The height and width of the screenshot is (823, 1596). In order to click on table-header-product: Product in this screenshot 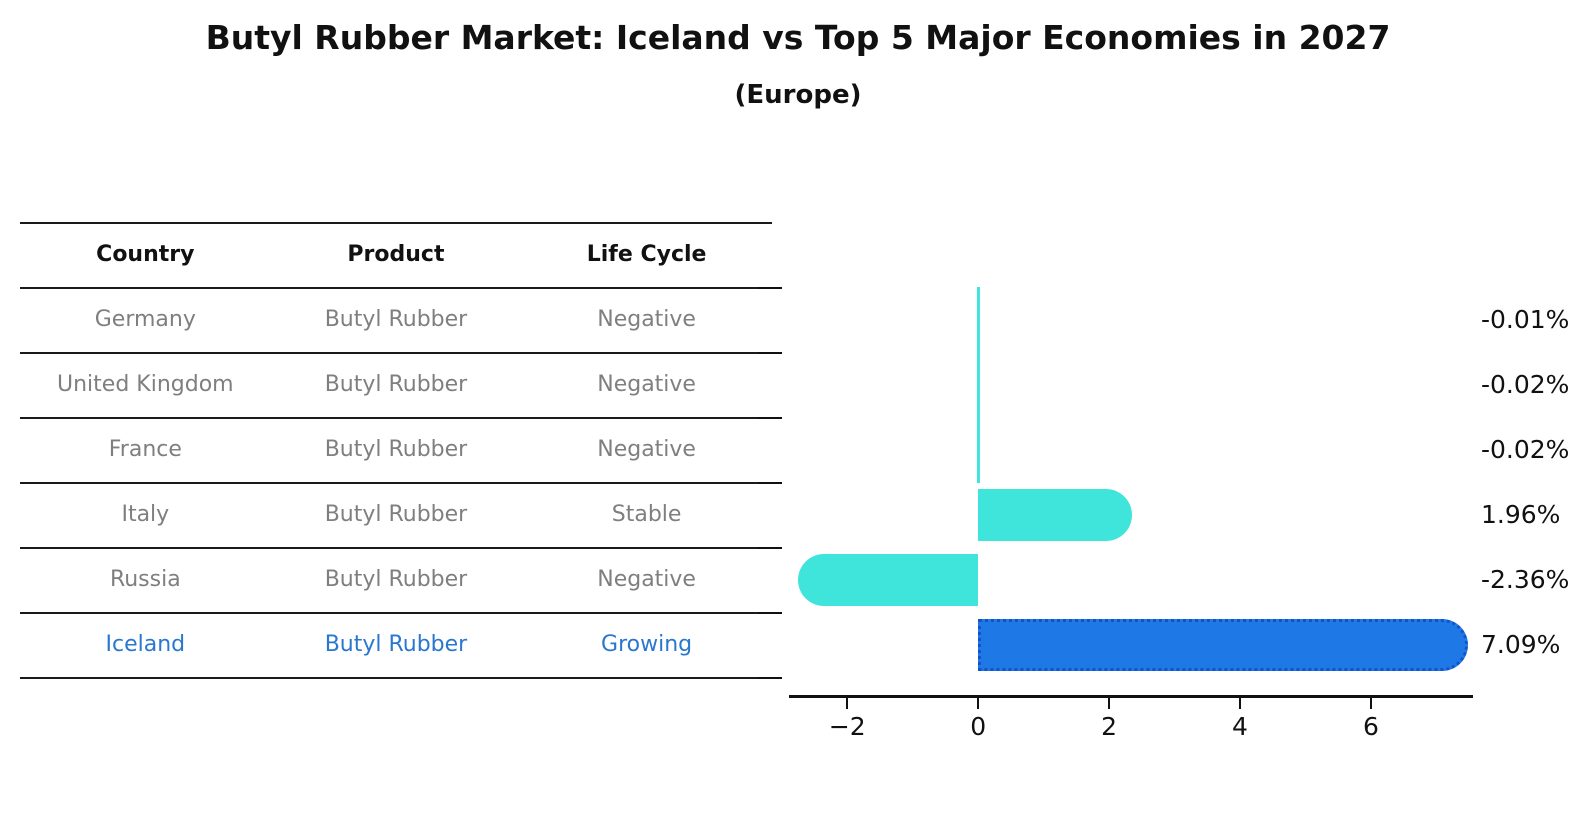, I will do `click(396, 254)`.